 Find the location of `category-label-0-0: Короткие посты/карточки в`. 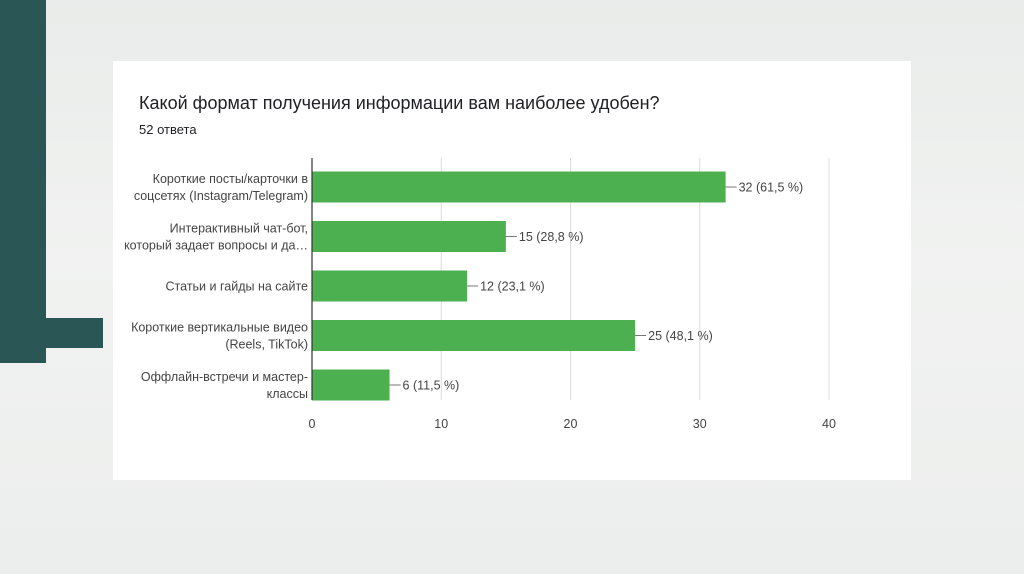

category-label-0-0: Короткие посты/карточки в is located at coordinates (231, 179).